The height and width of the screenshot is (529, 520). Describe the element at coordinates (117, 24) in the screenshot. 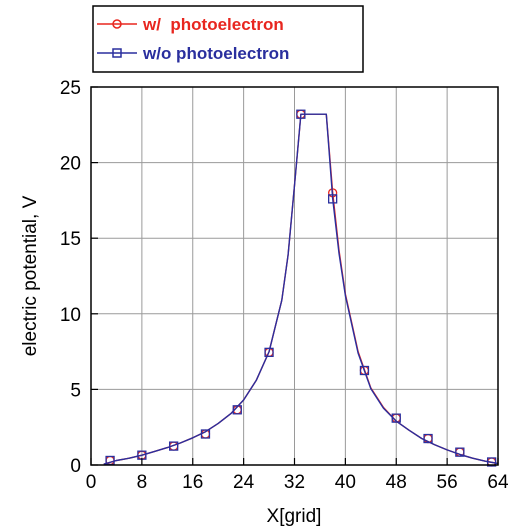

I see `legend-marker-w-photoelectron` at that location.